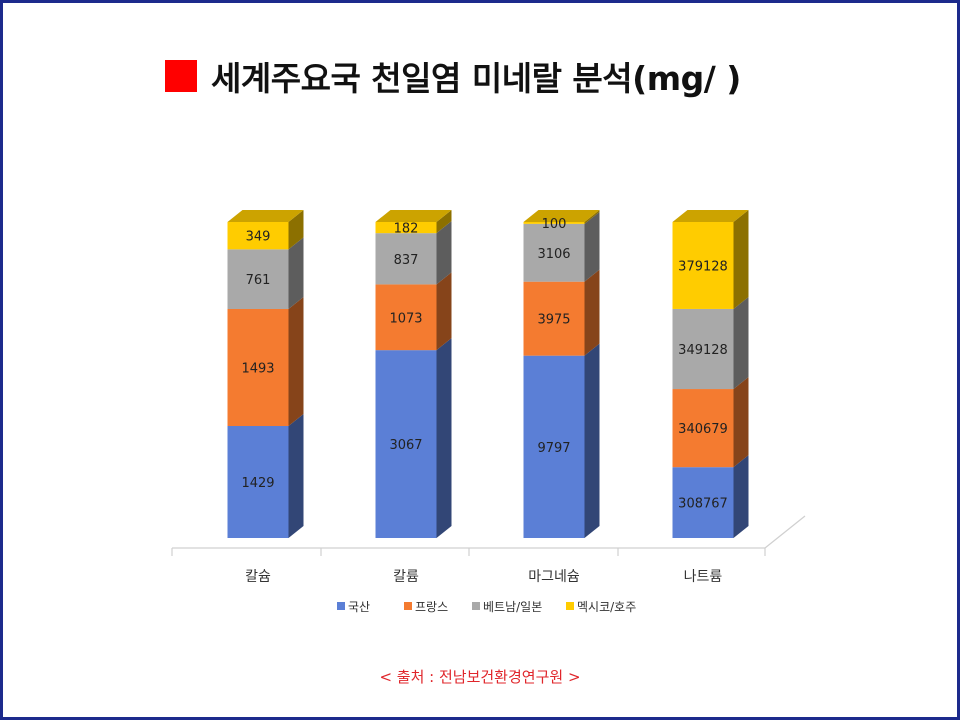  I want to click on legend-label: 국산, so click(359, 607).